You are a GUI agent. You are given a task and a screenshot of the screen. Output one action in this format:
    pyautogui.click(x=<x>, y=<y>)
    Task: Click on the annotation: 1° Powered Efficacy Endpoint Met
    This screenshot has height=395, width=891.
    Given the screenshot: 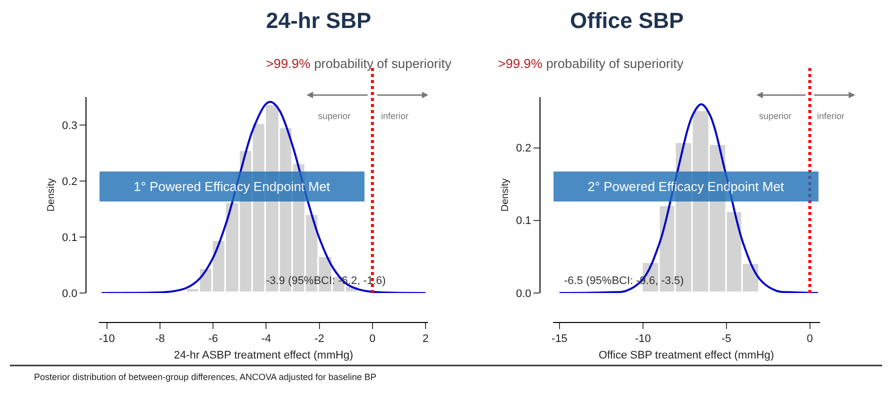 What is the action you would take?
    pyautogui.click(x=232, y=186)
    